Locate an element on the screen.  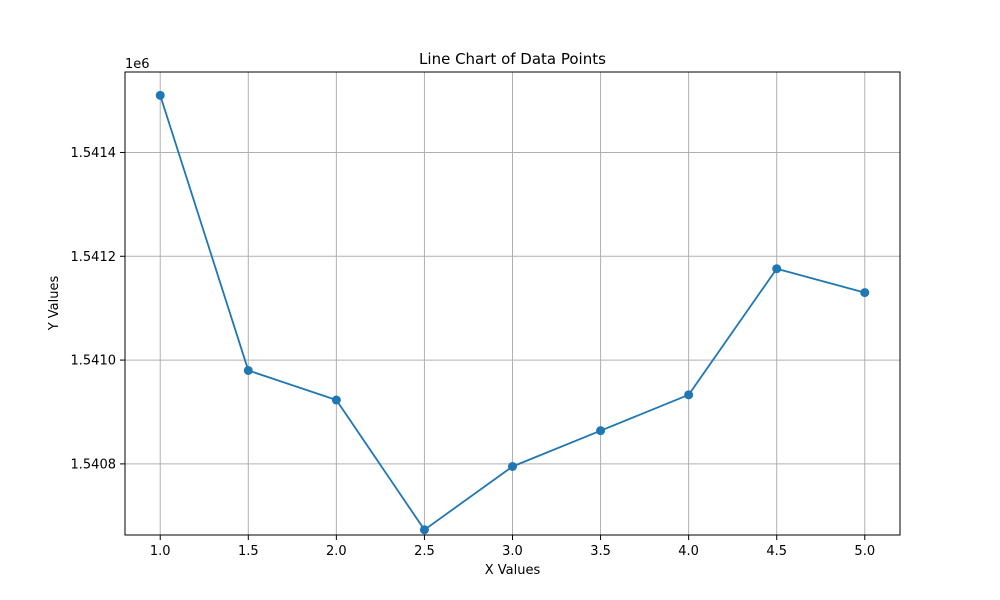
chart-title: Line Chart of Data Points is located at coordinates (512, 59).